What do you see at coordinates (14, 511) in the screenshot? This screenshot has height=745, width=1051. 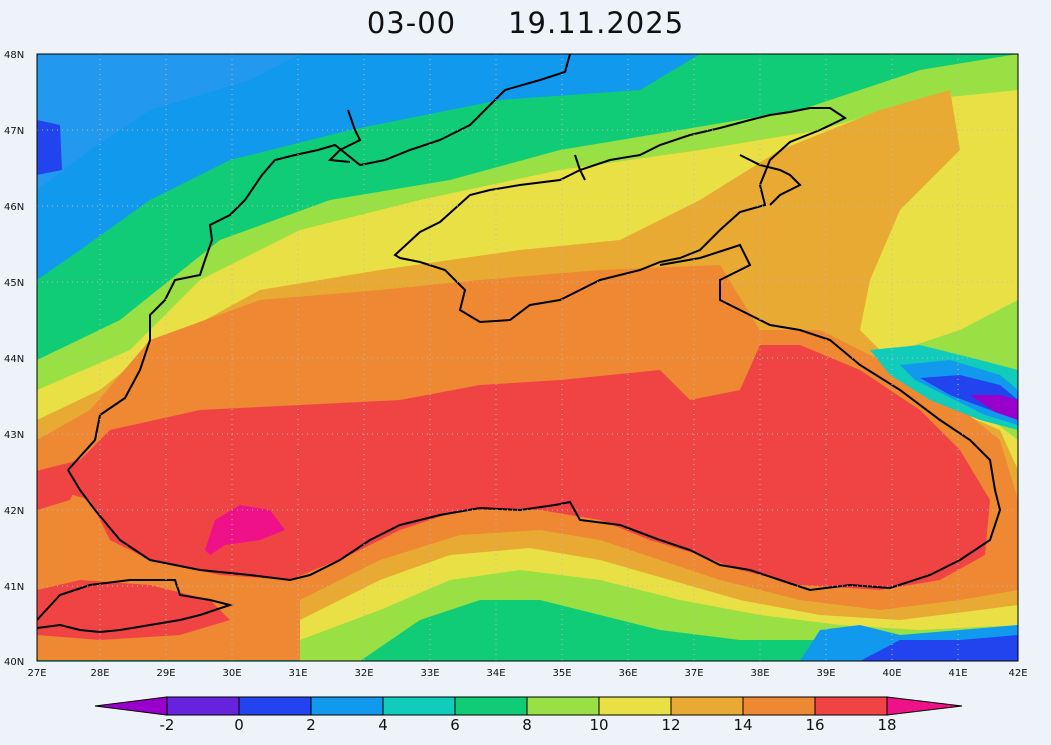 I see `lat-label: 42N` at bounding box center [14, 511].